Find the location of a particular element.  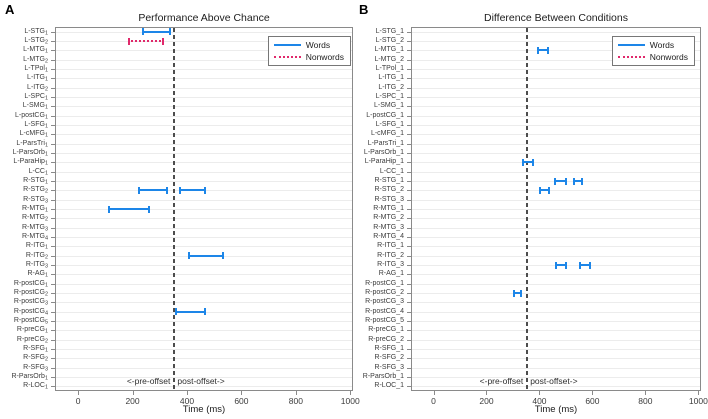

y-axis-region-label: L-STG2 is located at coordinates (36, 41).